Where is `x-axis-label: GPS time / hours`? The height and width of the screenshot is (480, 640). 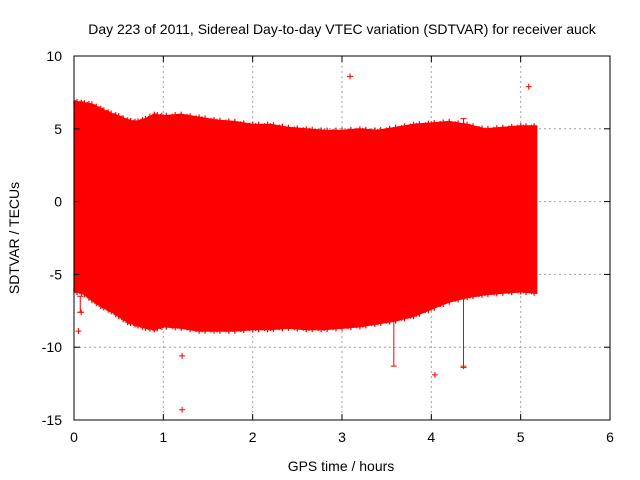 x-axis-label: GPS time / hours is located at coordinates (341, 466).